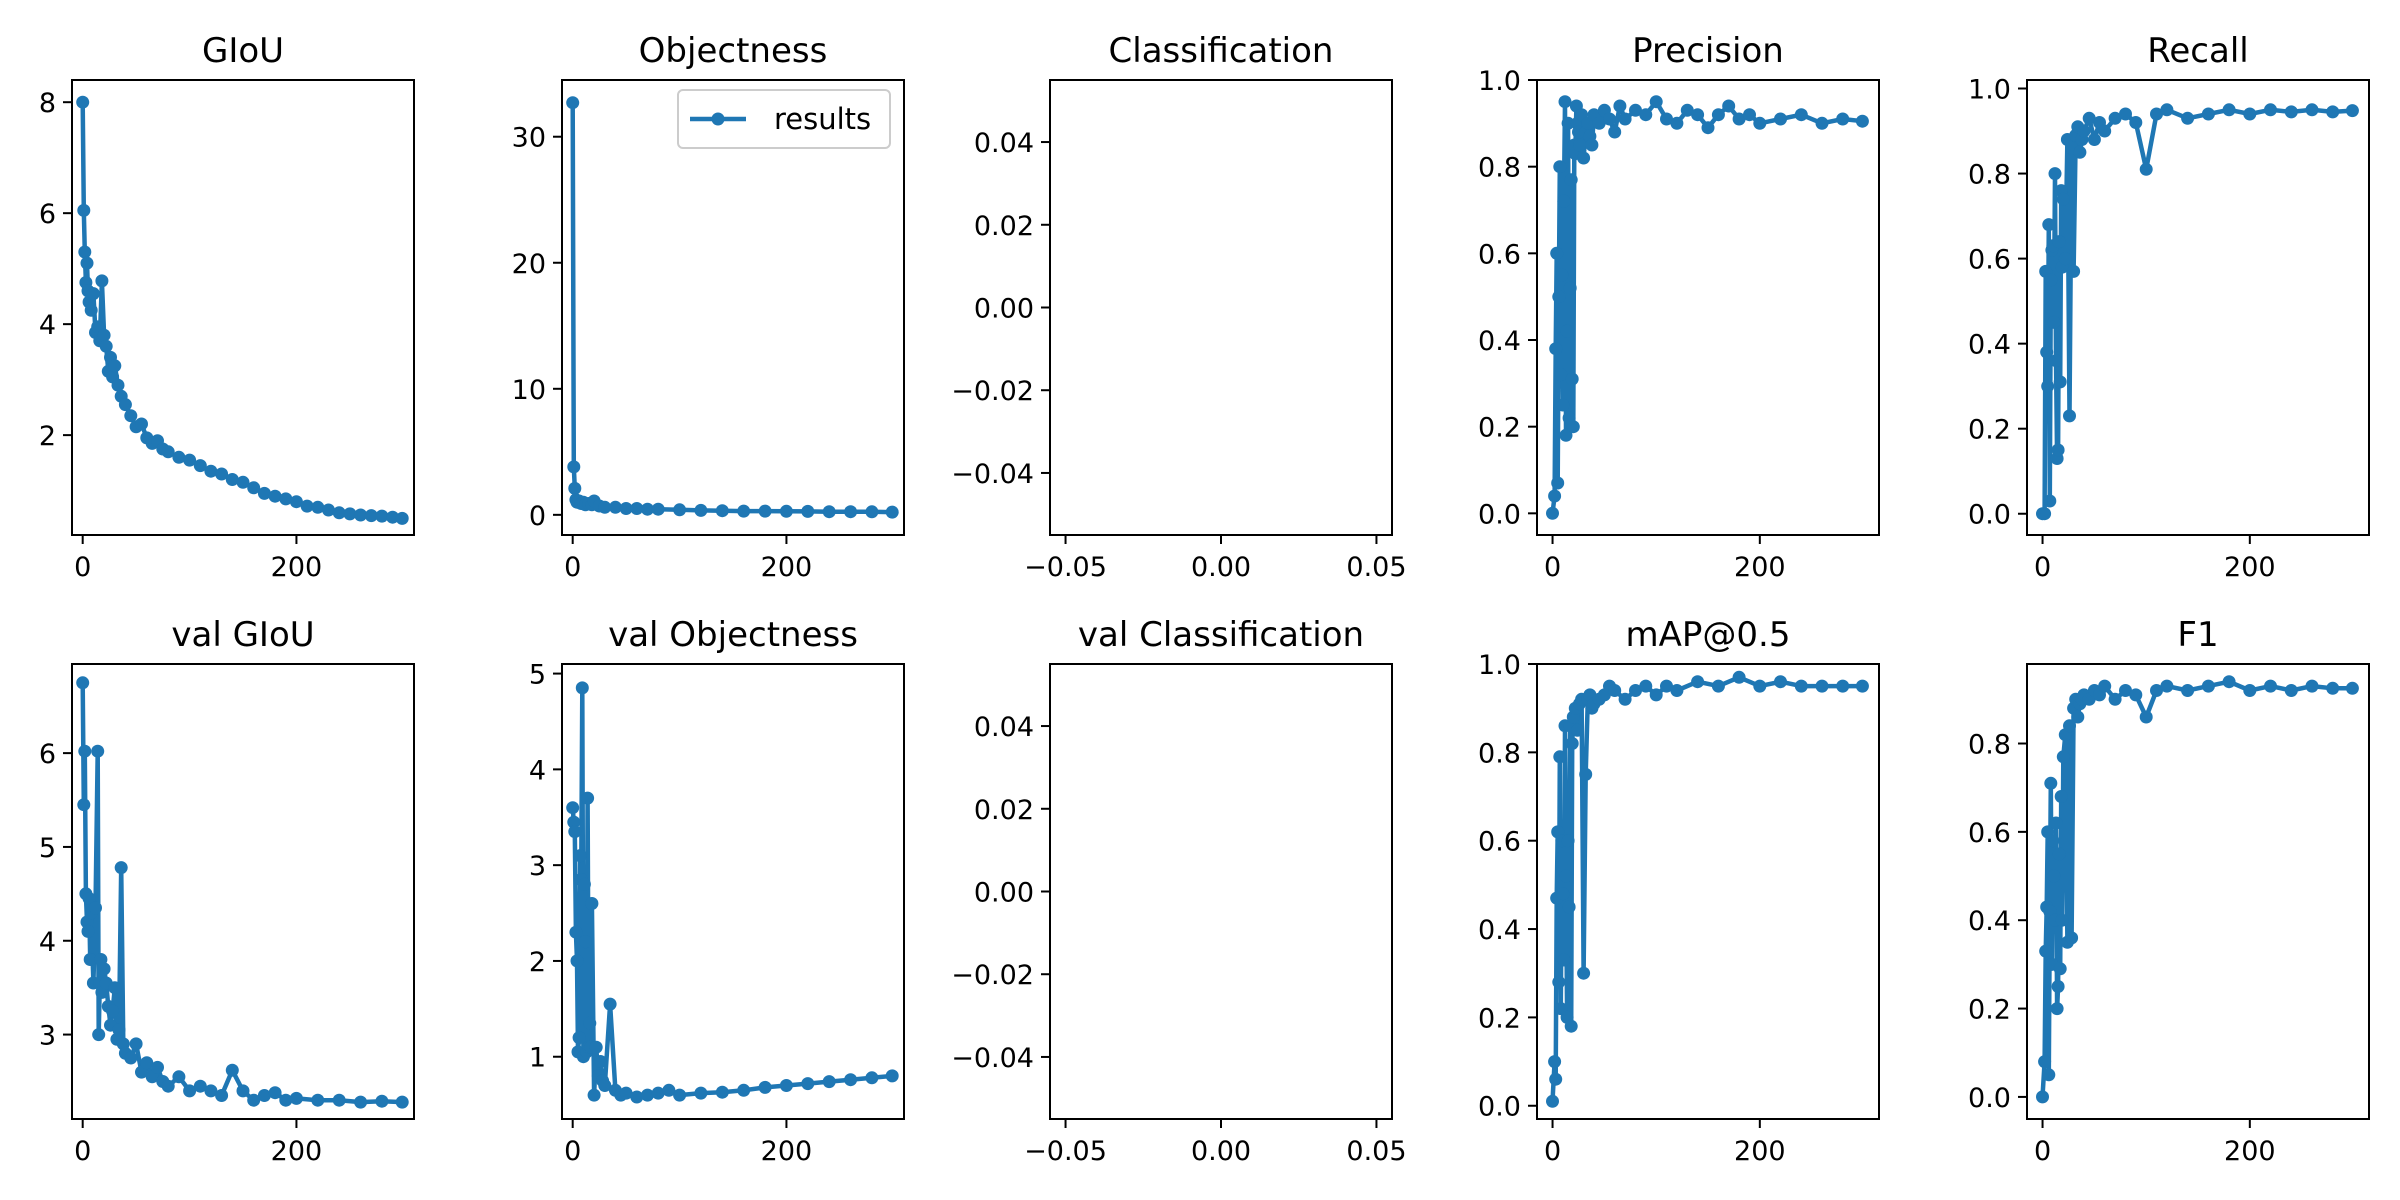  What do you see at coordinates (2169, 307) in the screenshot?
I see `chart-panel-recall: Recall 0 200 0.0 0.2 0.4 0.6 0.8 1.0` at bounding box center [2169, 307].